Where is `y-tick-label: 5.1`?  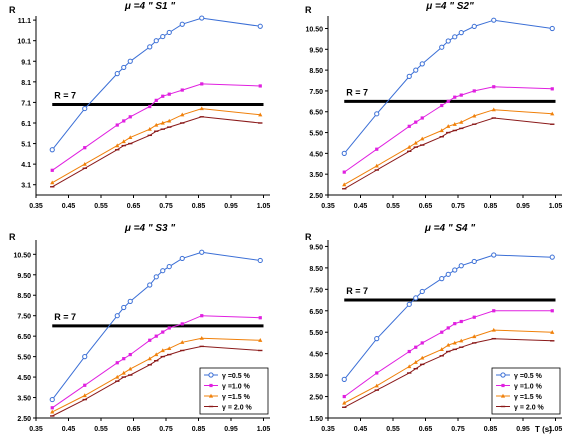
y-tick-label: 5.1 is located at coordinates (26, 145).